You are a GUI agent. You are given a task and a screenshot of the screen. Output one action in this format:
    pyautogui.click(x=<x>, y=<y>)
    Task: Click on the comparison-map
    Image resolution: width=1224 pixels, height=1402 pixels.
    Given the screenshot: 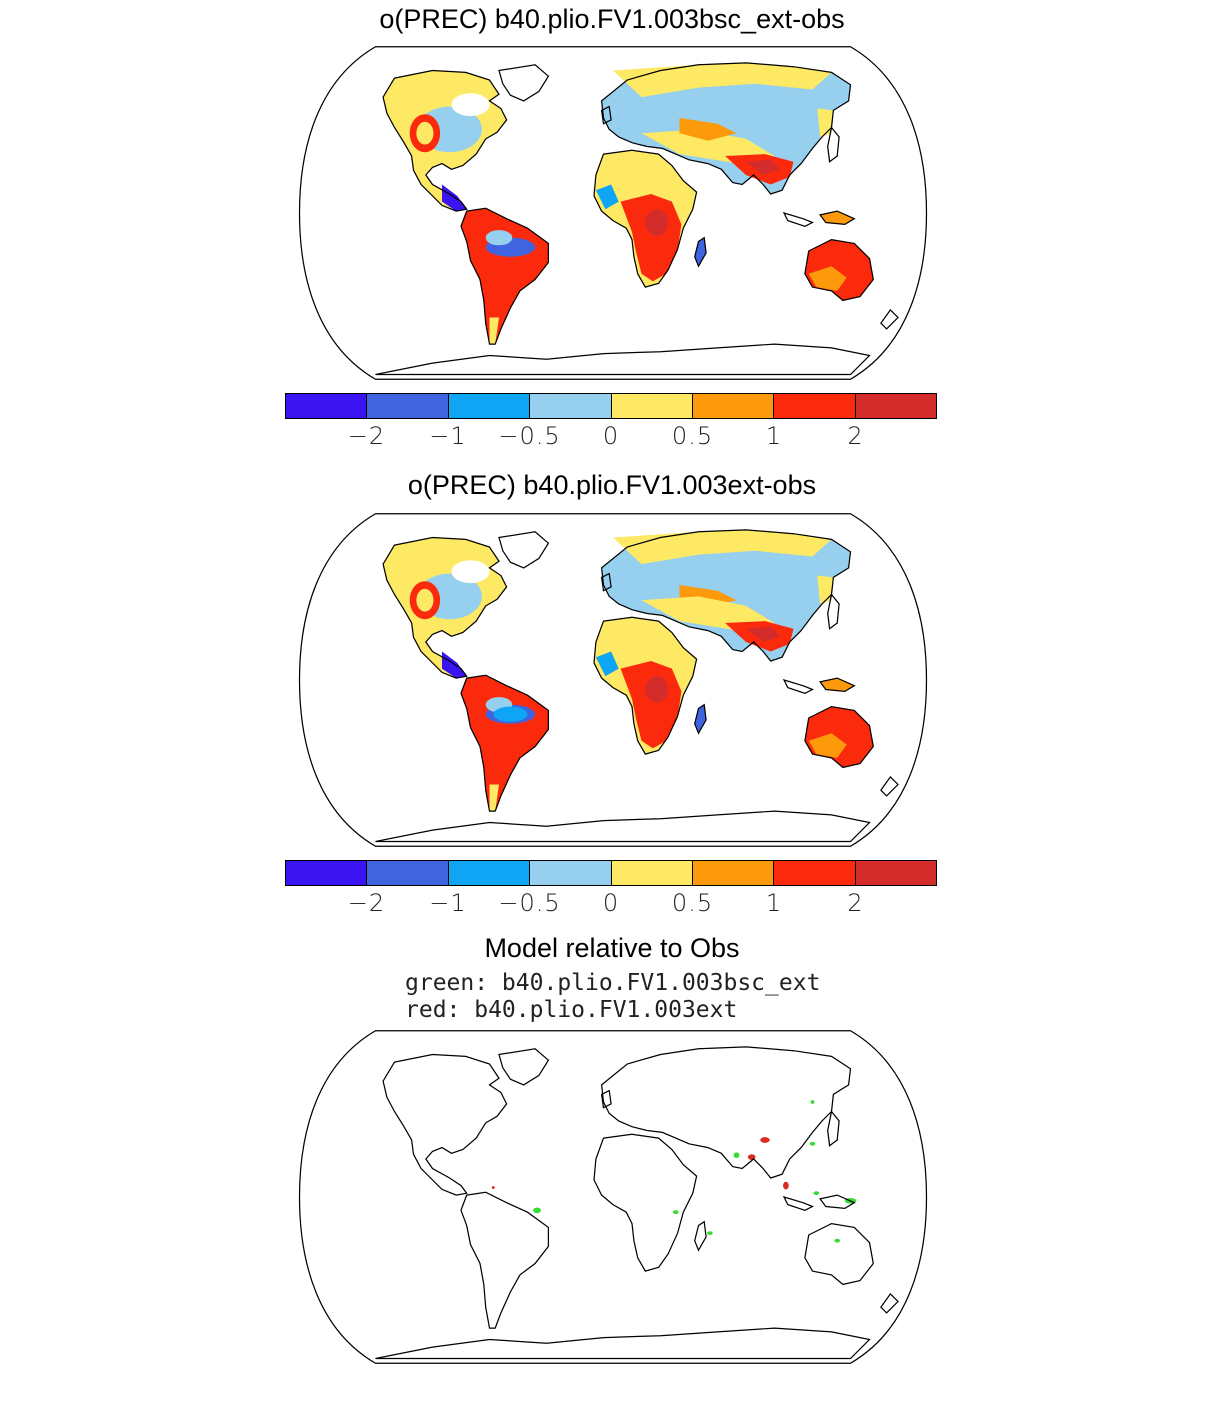 What is the action you would take?
    pyautogui.click(x=613, y=1197)
    